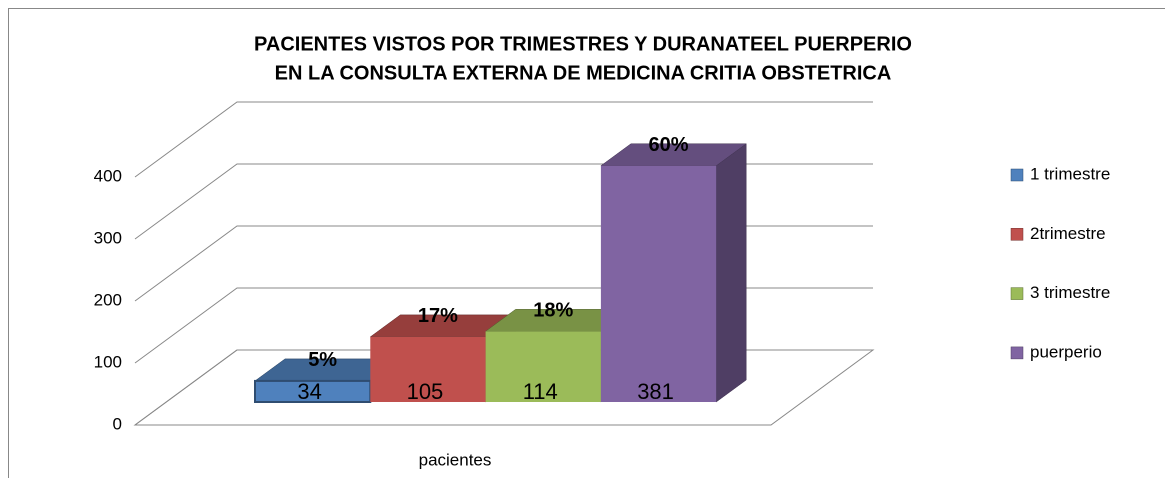  I want to click on y-tick-label: 400, so click(108, 175).